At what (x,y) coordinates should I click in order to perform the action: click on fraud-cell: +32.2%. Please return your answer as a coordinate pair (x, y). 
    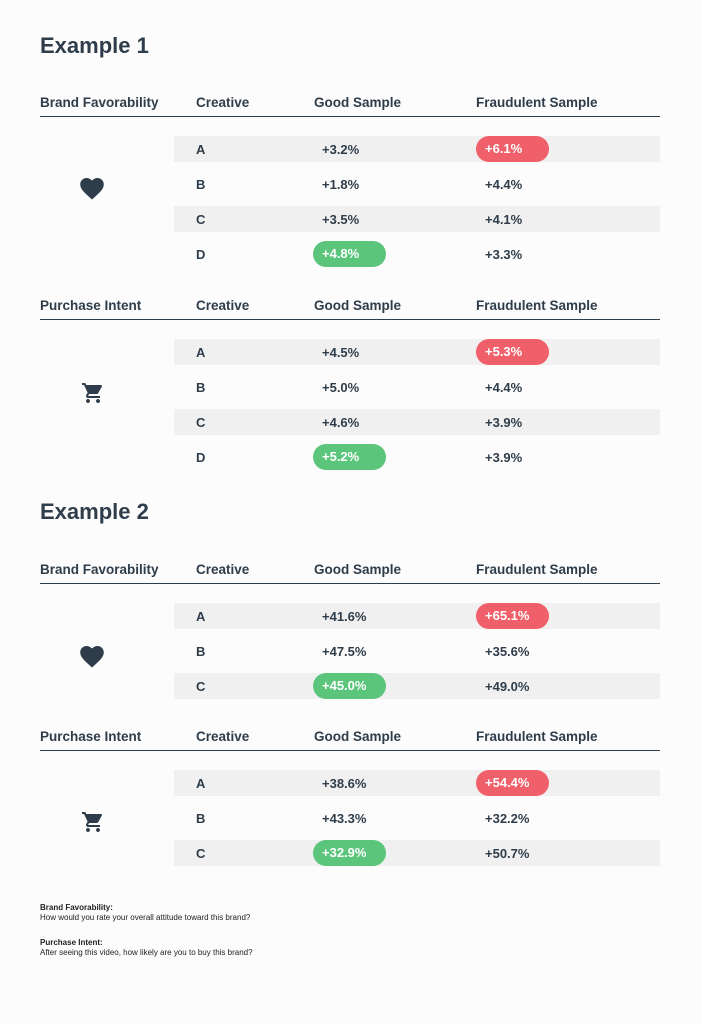
    Looking at the image, I should click on (507, 818).